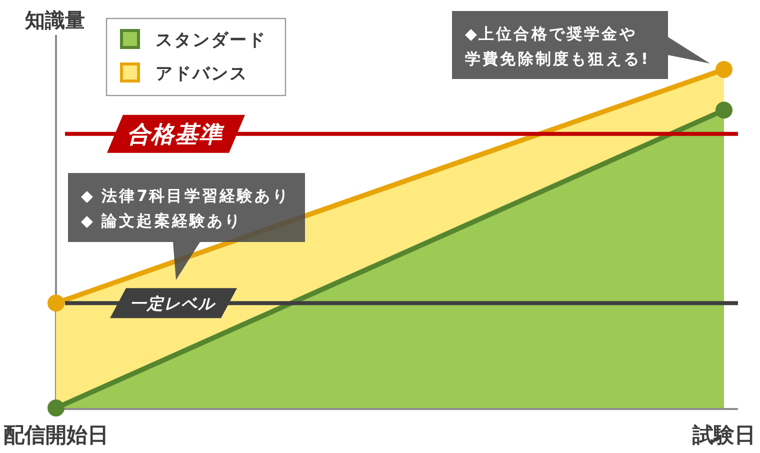  Describe the element at coordinates (54, 20) in the screenshot. I see `y-axis-title: 知識量` at that location.